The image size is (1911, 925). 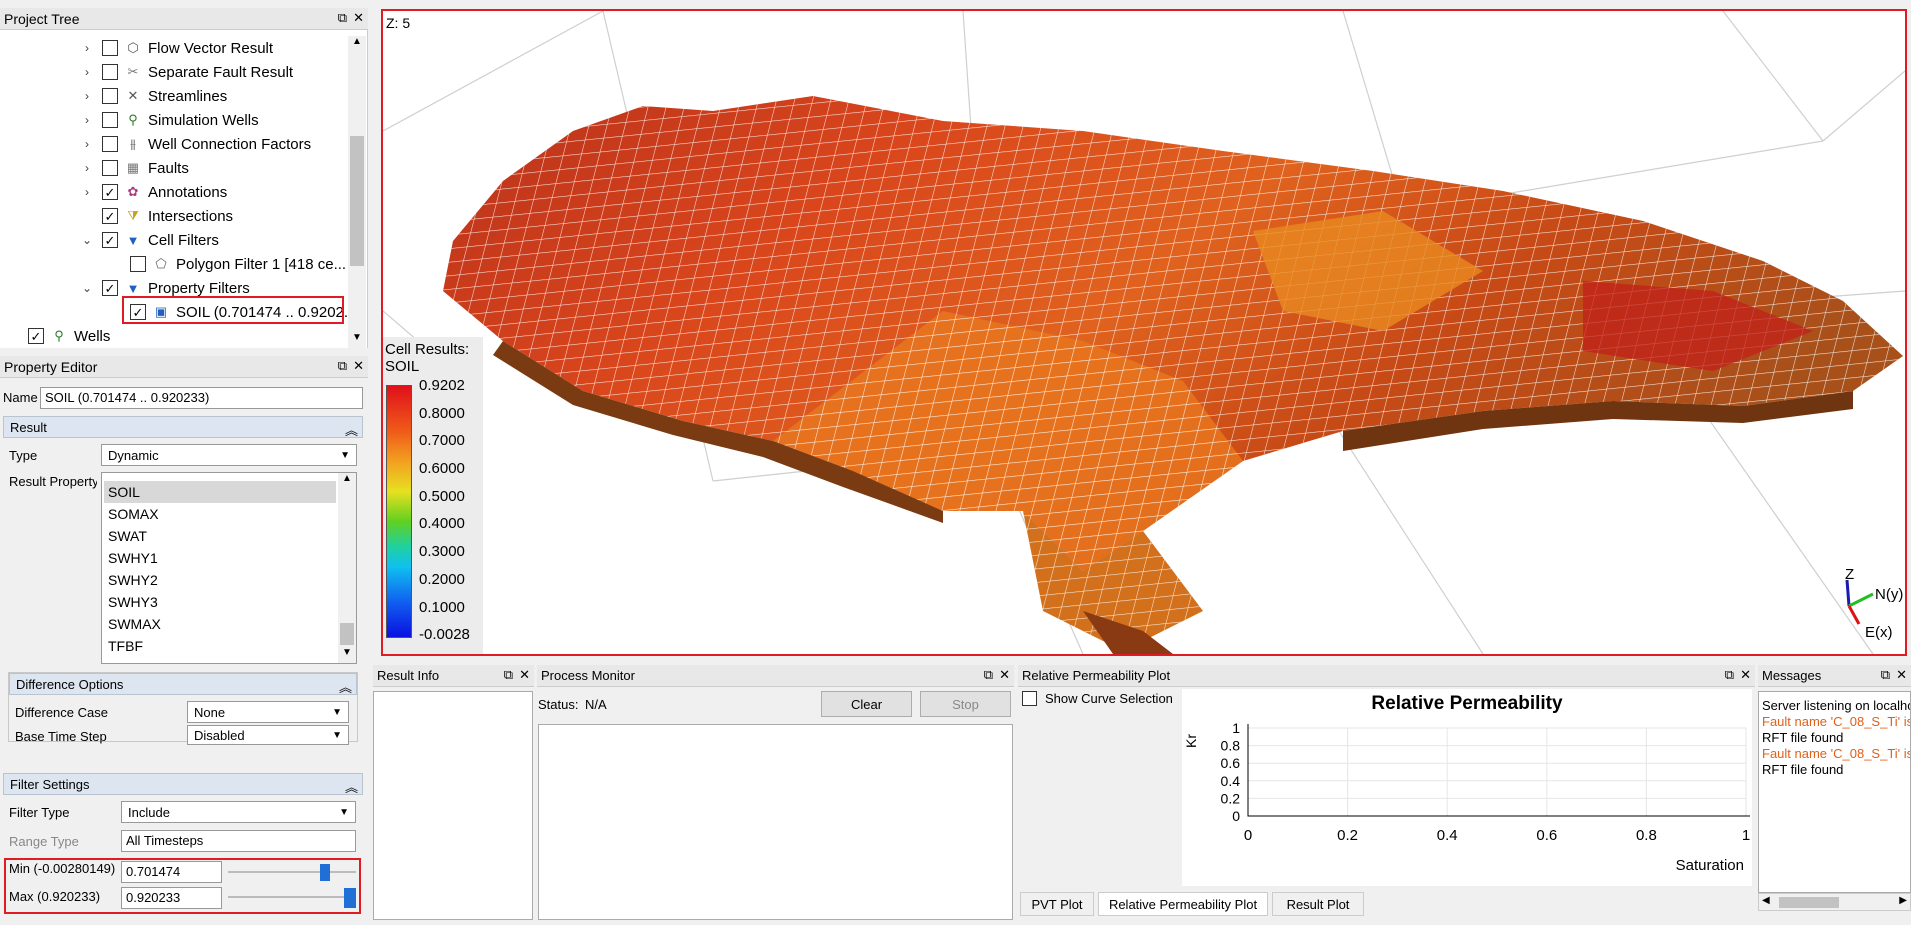 I want to click on tree-item: › ✓ ✿ Annotations, so click(x=153, y=192).